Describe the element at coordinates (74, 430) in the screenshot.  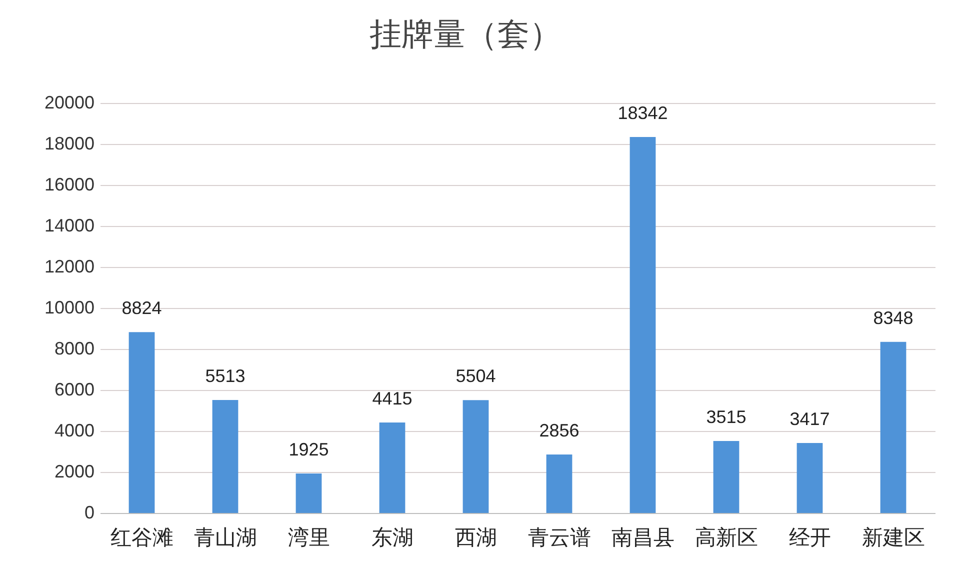
I see `y-tick-label: 4000` at that location.